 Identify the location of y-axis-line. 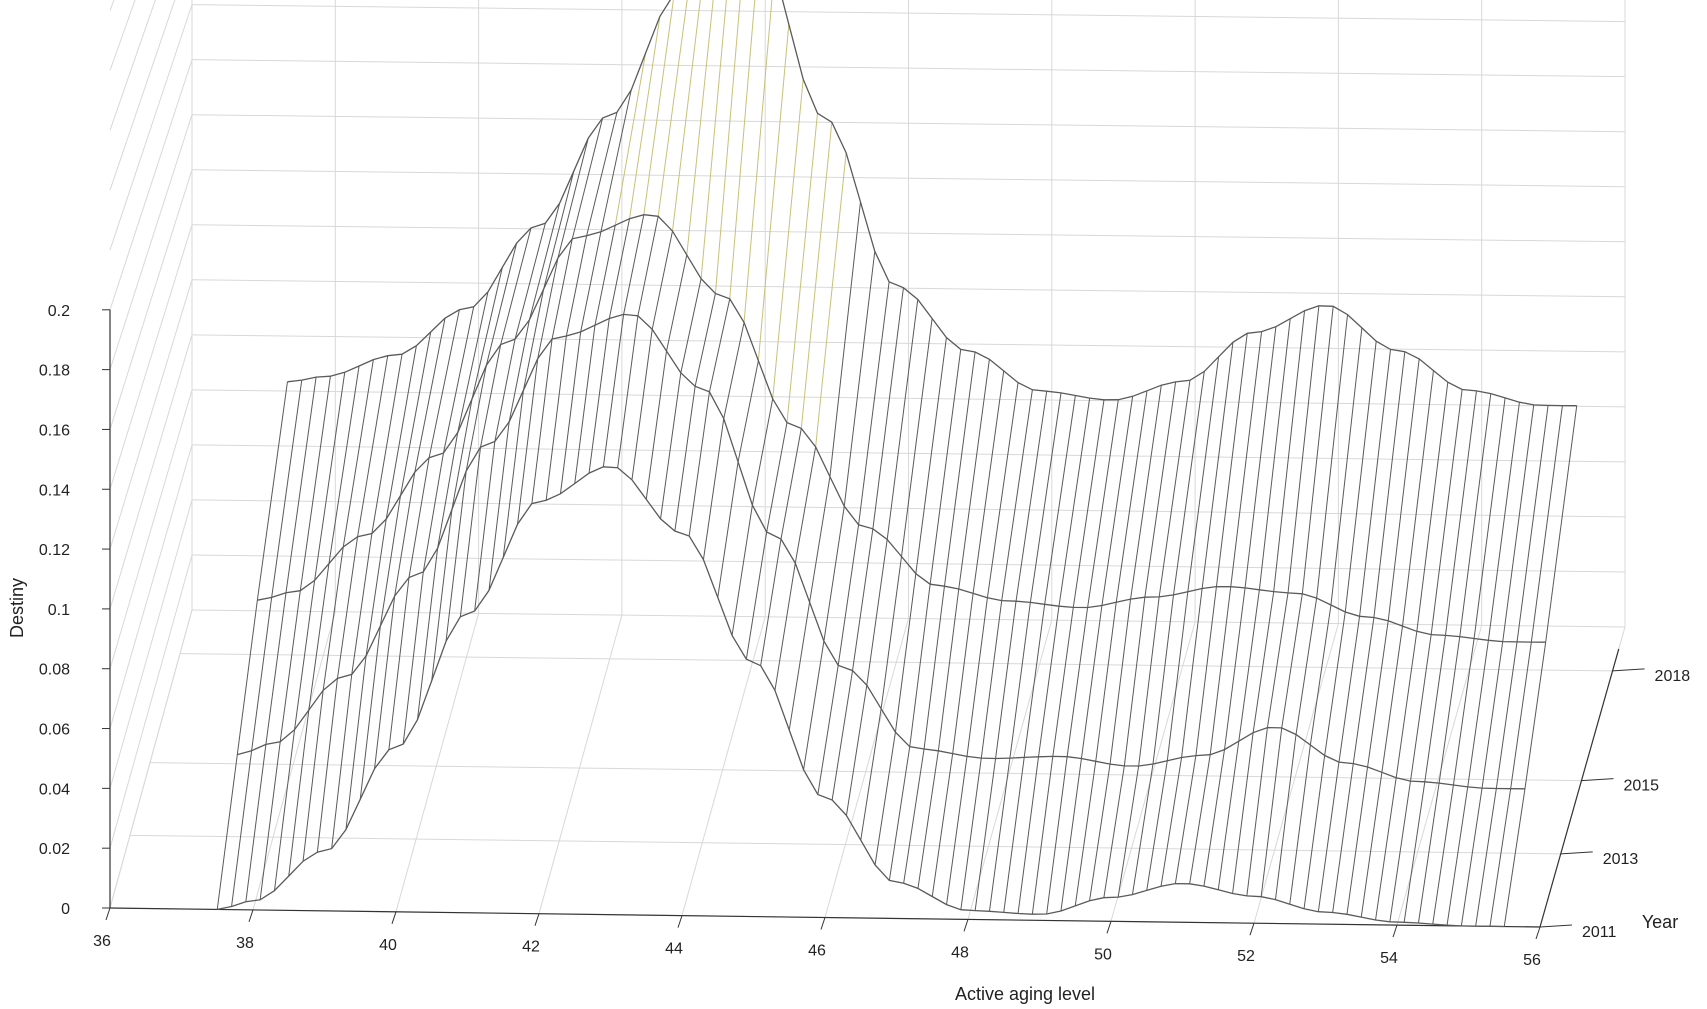
(1579, 788).